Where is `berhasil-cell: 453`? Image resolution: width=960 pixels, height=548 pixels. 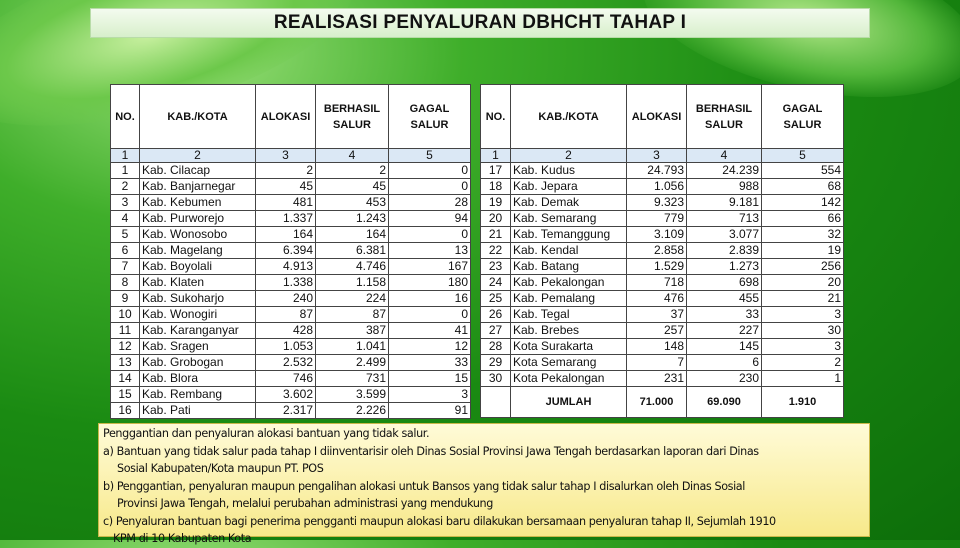 berhasil-cell: 453 is located at coordinates (352, 202).